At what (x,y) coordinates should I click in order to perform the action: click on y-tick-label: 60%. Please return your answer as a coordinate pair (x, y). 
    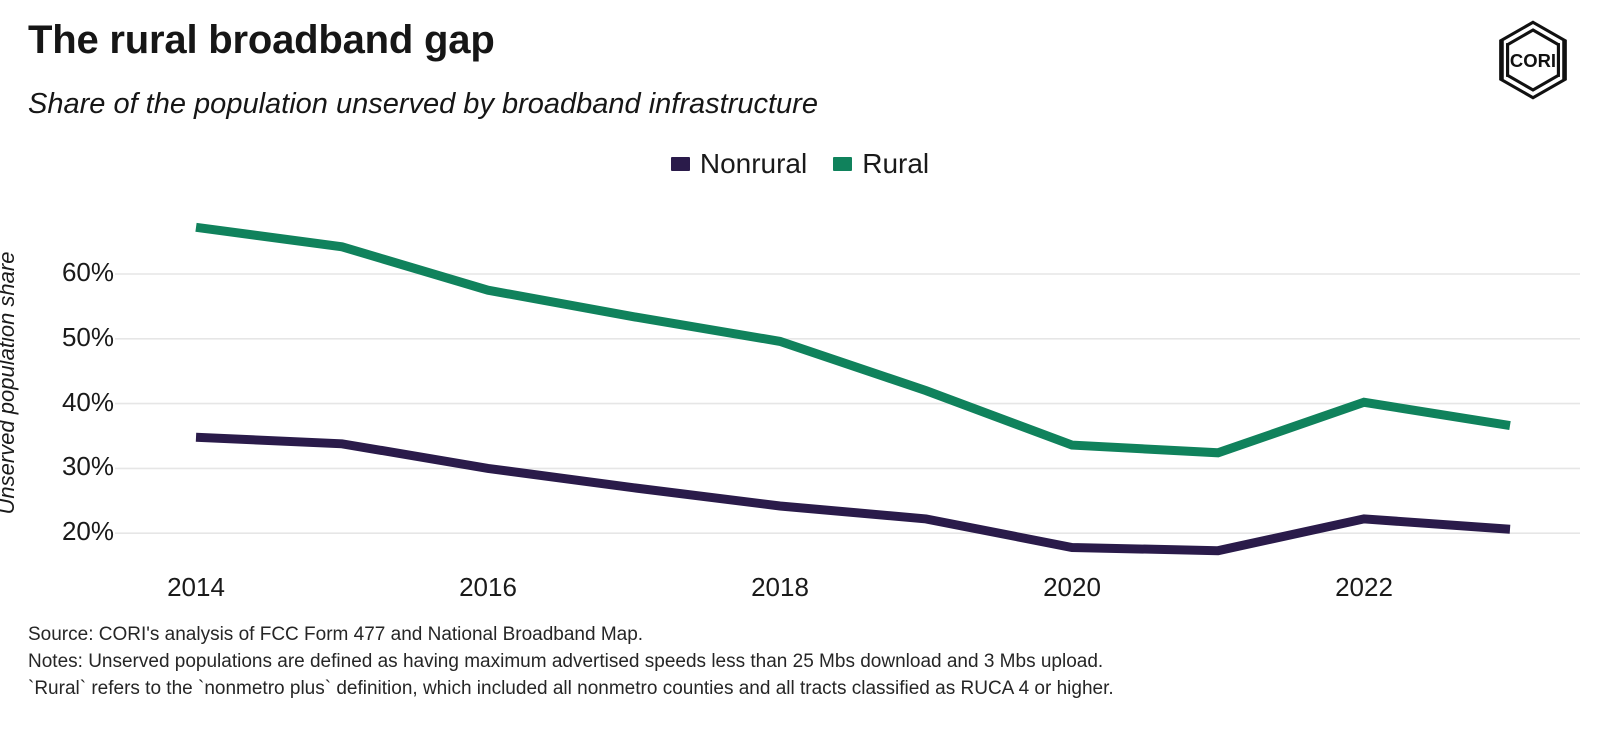
    Looking at the image, I should click on (87, 272).